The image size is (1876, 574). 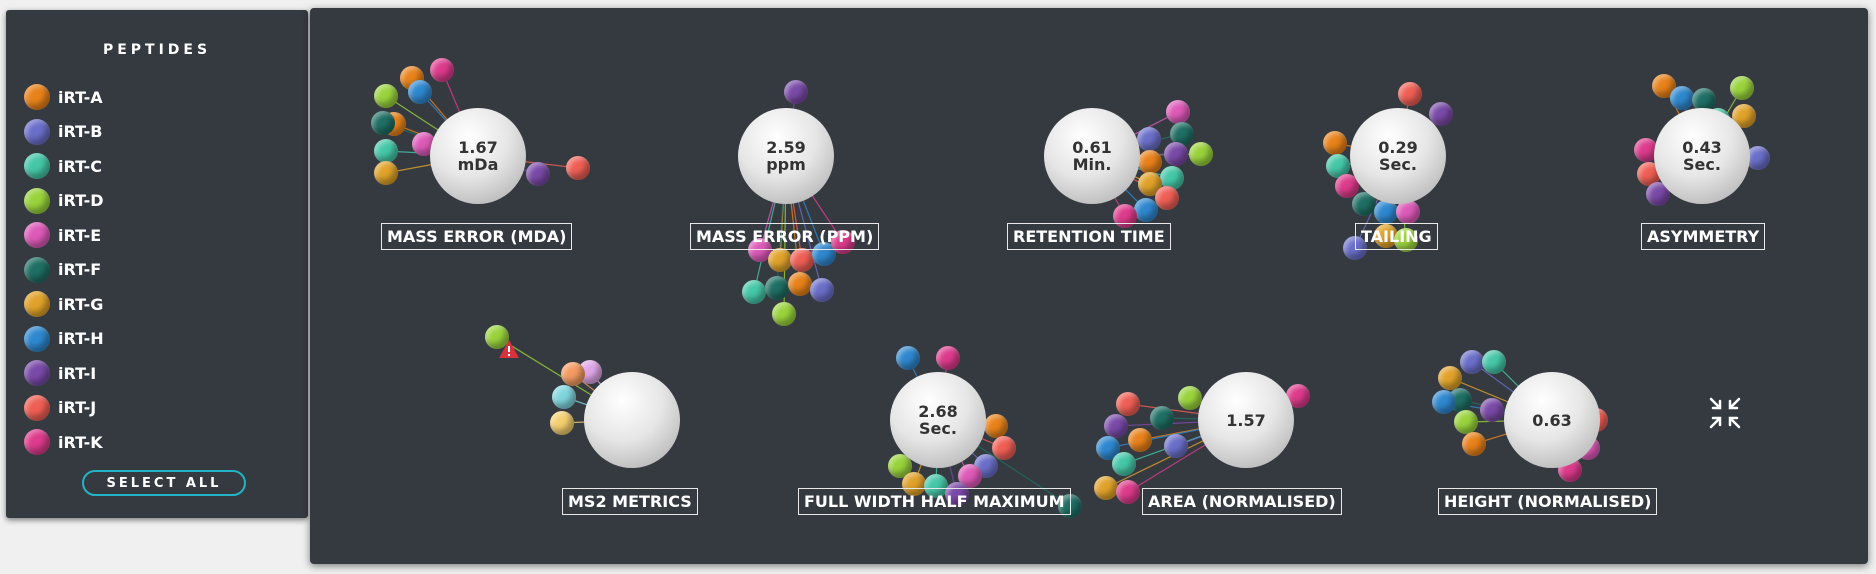 What do you see at coordinates (785, 236) in the screenshot?
I see `mass-error-ppm-label: MASS ERROR (PPM)` at bounding box center [785, 236].